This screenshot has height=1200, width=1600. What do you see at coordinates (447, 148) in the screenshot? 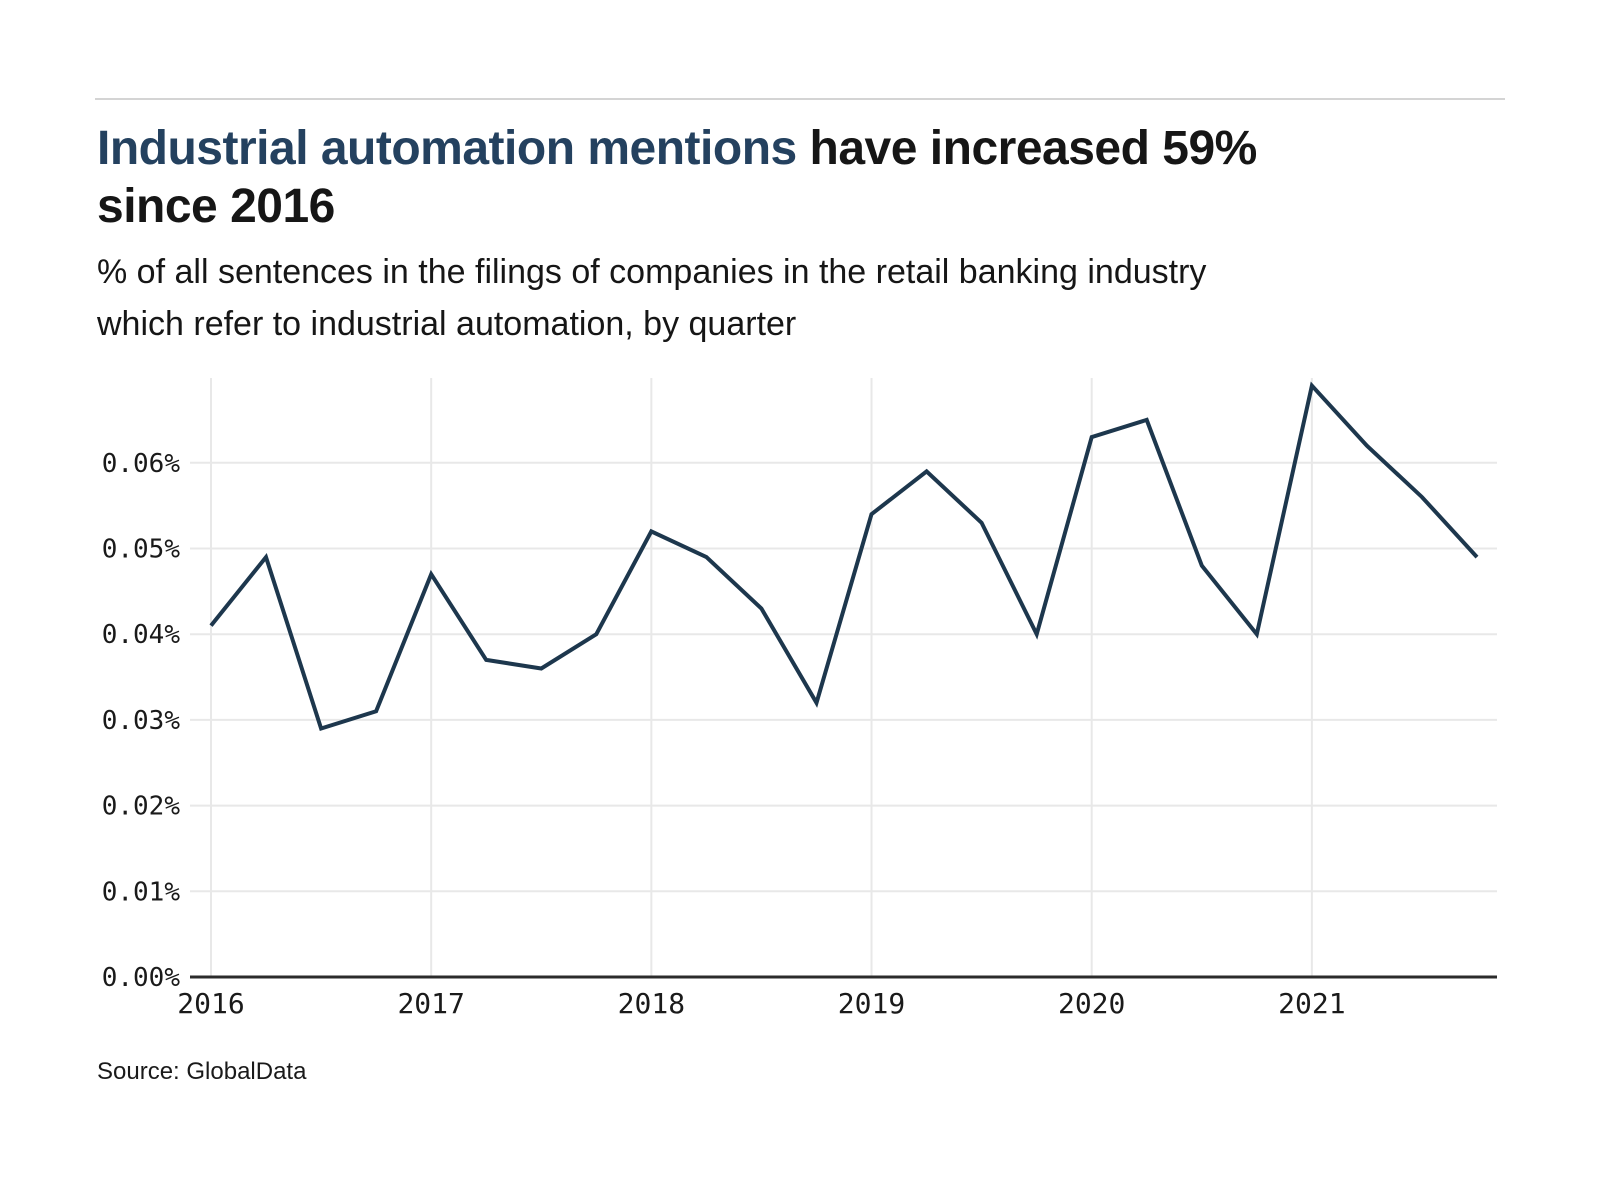
I see `title-highlight: Industrial automation mentions` at bounding box center [447, 148].